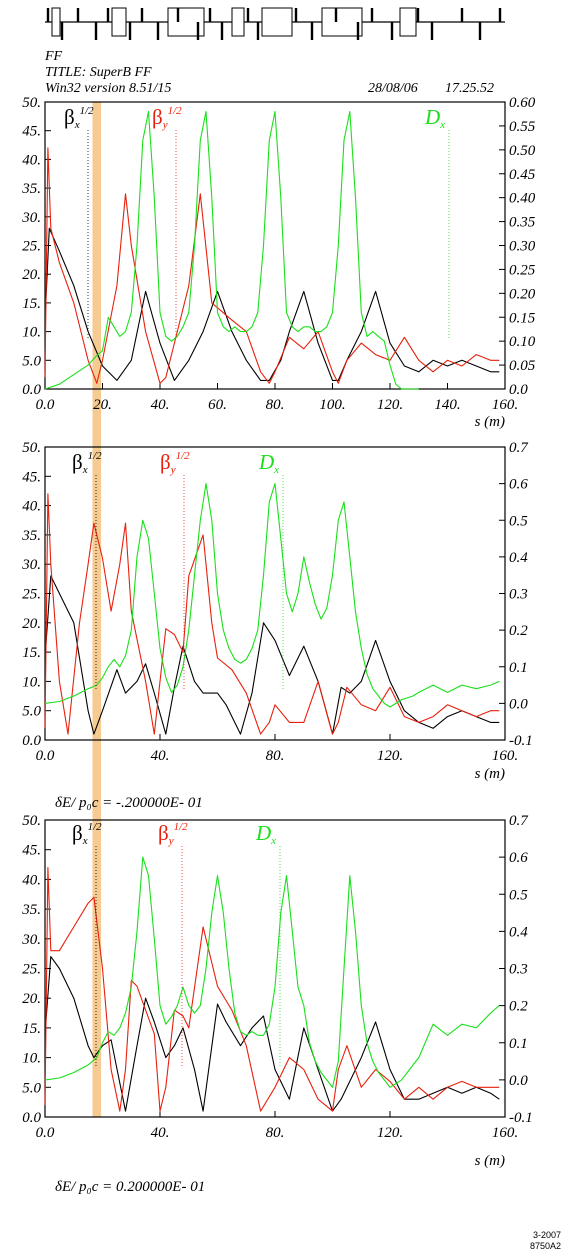 The width and height of the screenshot is (569, 1252). I want to click on y-right-tick-label: 0.2, so click(518, 631).